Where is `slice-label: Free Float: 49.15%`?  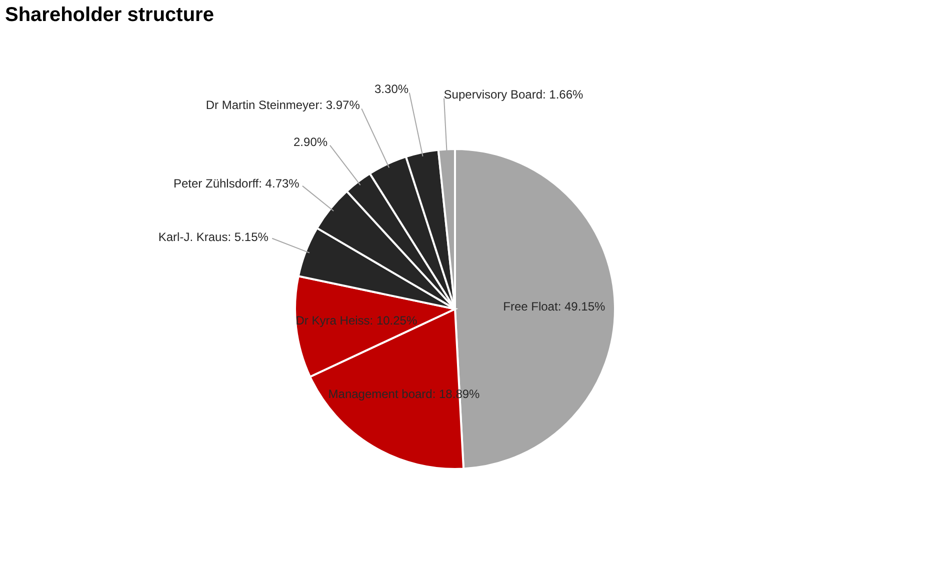
slice-label: Free Float: 49.15% is located at coordinates (554, 306).